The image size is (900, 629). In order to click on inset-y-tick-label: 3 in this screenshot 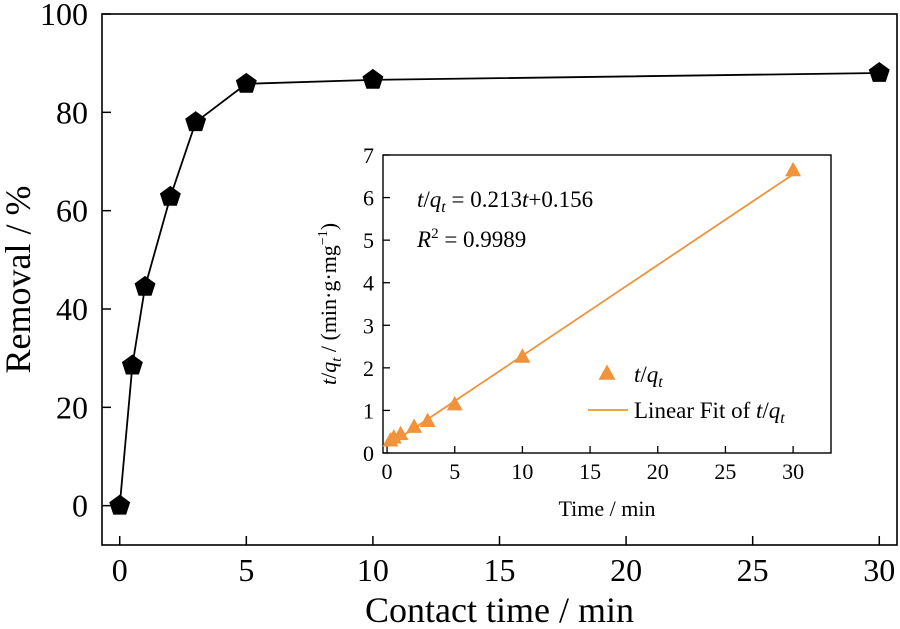, I will do `click(368, 325)`.